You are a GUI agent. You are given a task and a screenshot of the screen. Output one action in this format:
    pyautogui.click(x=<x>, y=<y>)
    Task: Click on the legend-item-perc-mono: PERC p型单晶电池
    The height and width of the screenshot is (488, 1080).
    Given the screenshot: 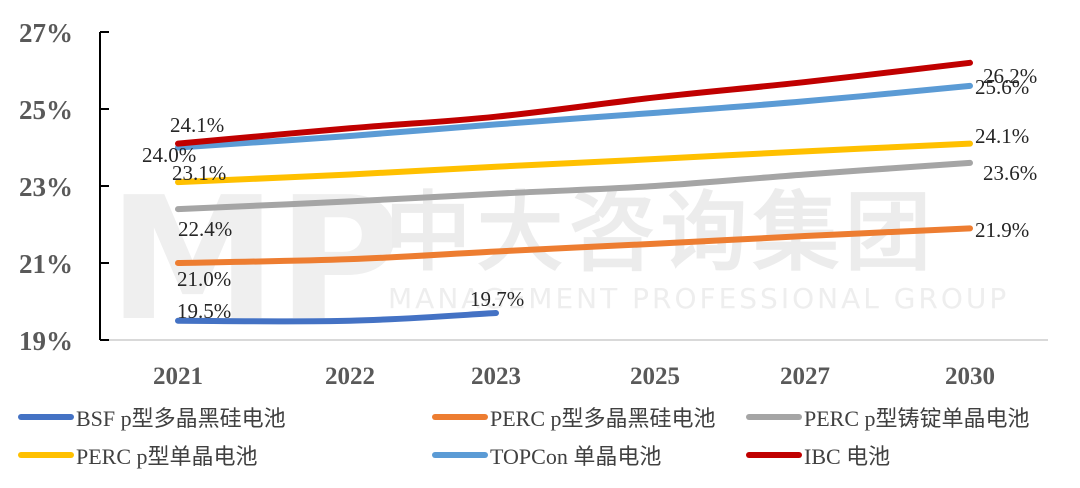 What is the action you would take?
    pyautogui.click(x=225, y=455)
    